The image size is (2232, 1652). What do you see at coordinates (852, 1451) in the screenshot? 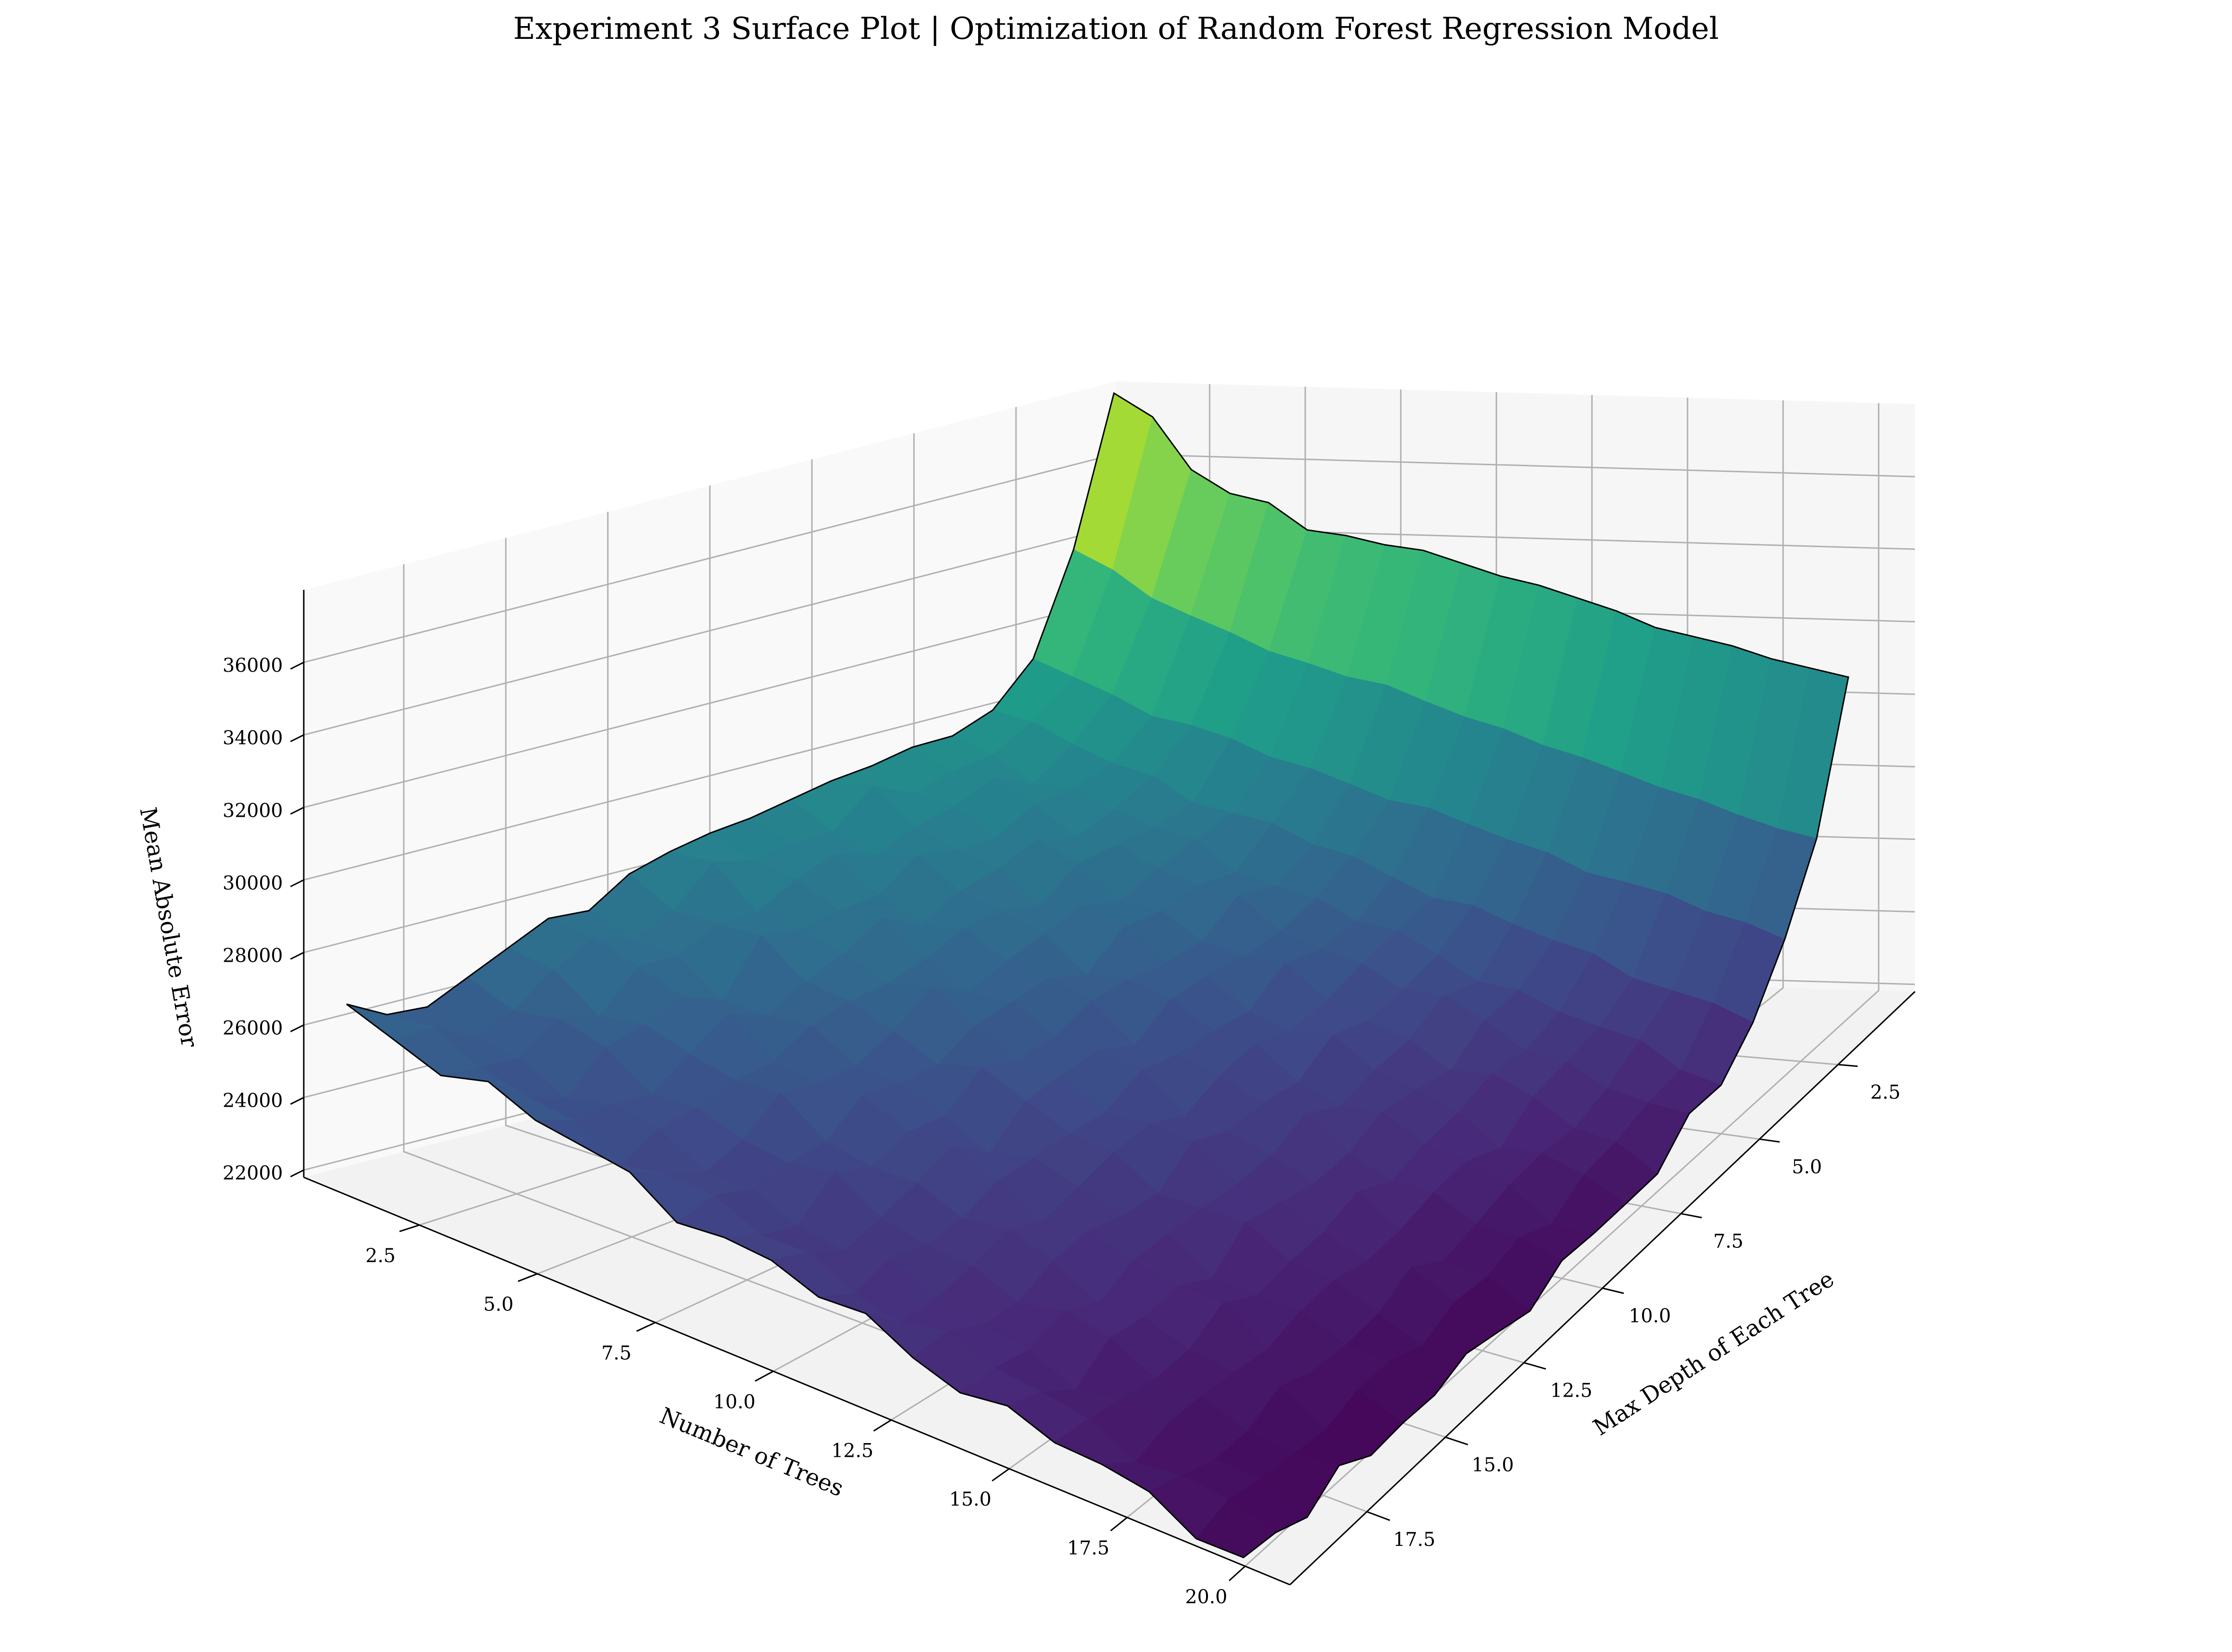
I see `x-tick-label: 12.5` at bounding box center [852, 1451].